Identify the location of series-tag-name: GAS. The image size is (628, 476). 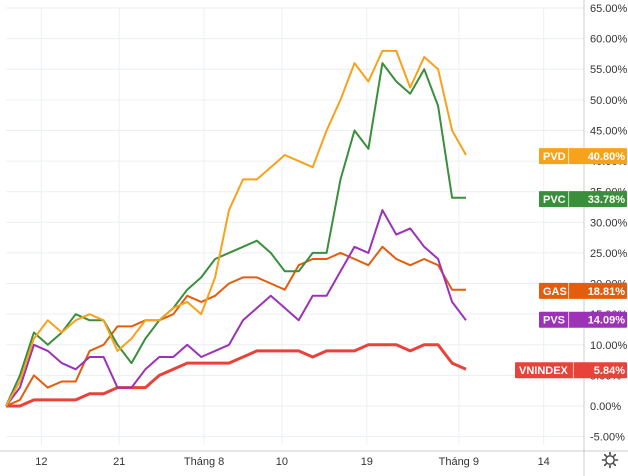
(555, 292).